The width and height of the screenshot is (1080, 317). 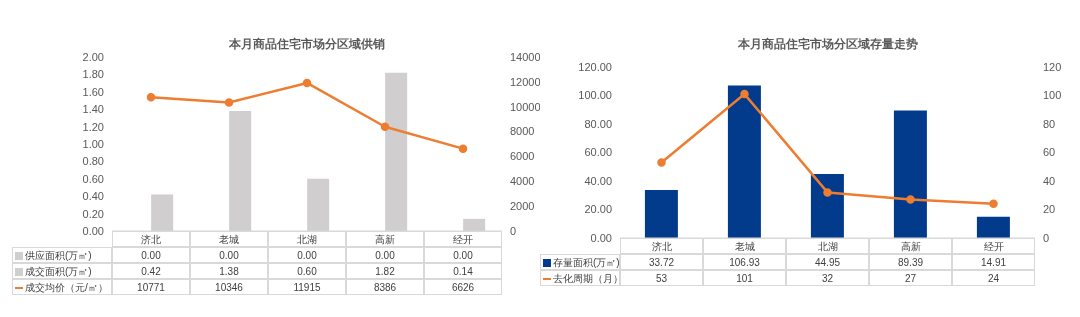 What do you see at coordinates (93, 143) in the screenshot?
I see `y-tick-label: 1.00` at bounding box center [93, 143].